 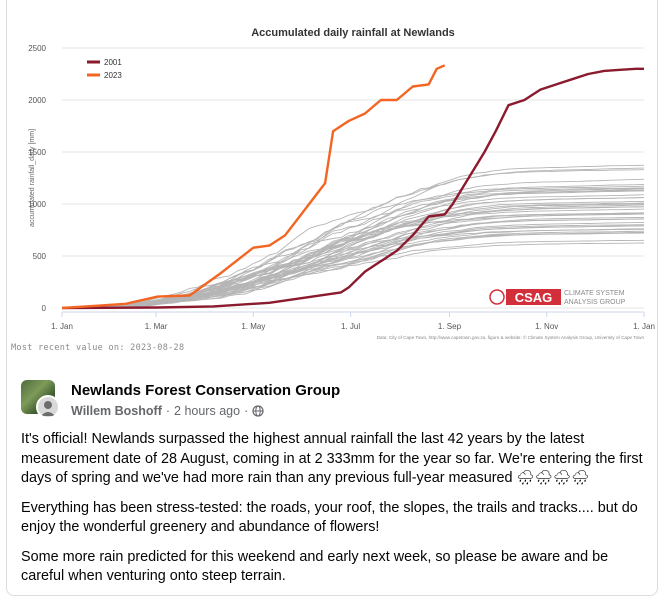 What do you see at coordinates (116, 411) in the screenshot?
I see `author-link: Willem Boshoff` at bounding box center [116, 411].